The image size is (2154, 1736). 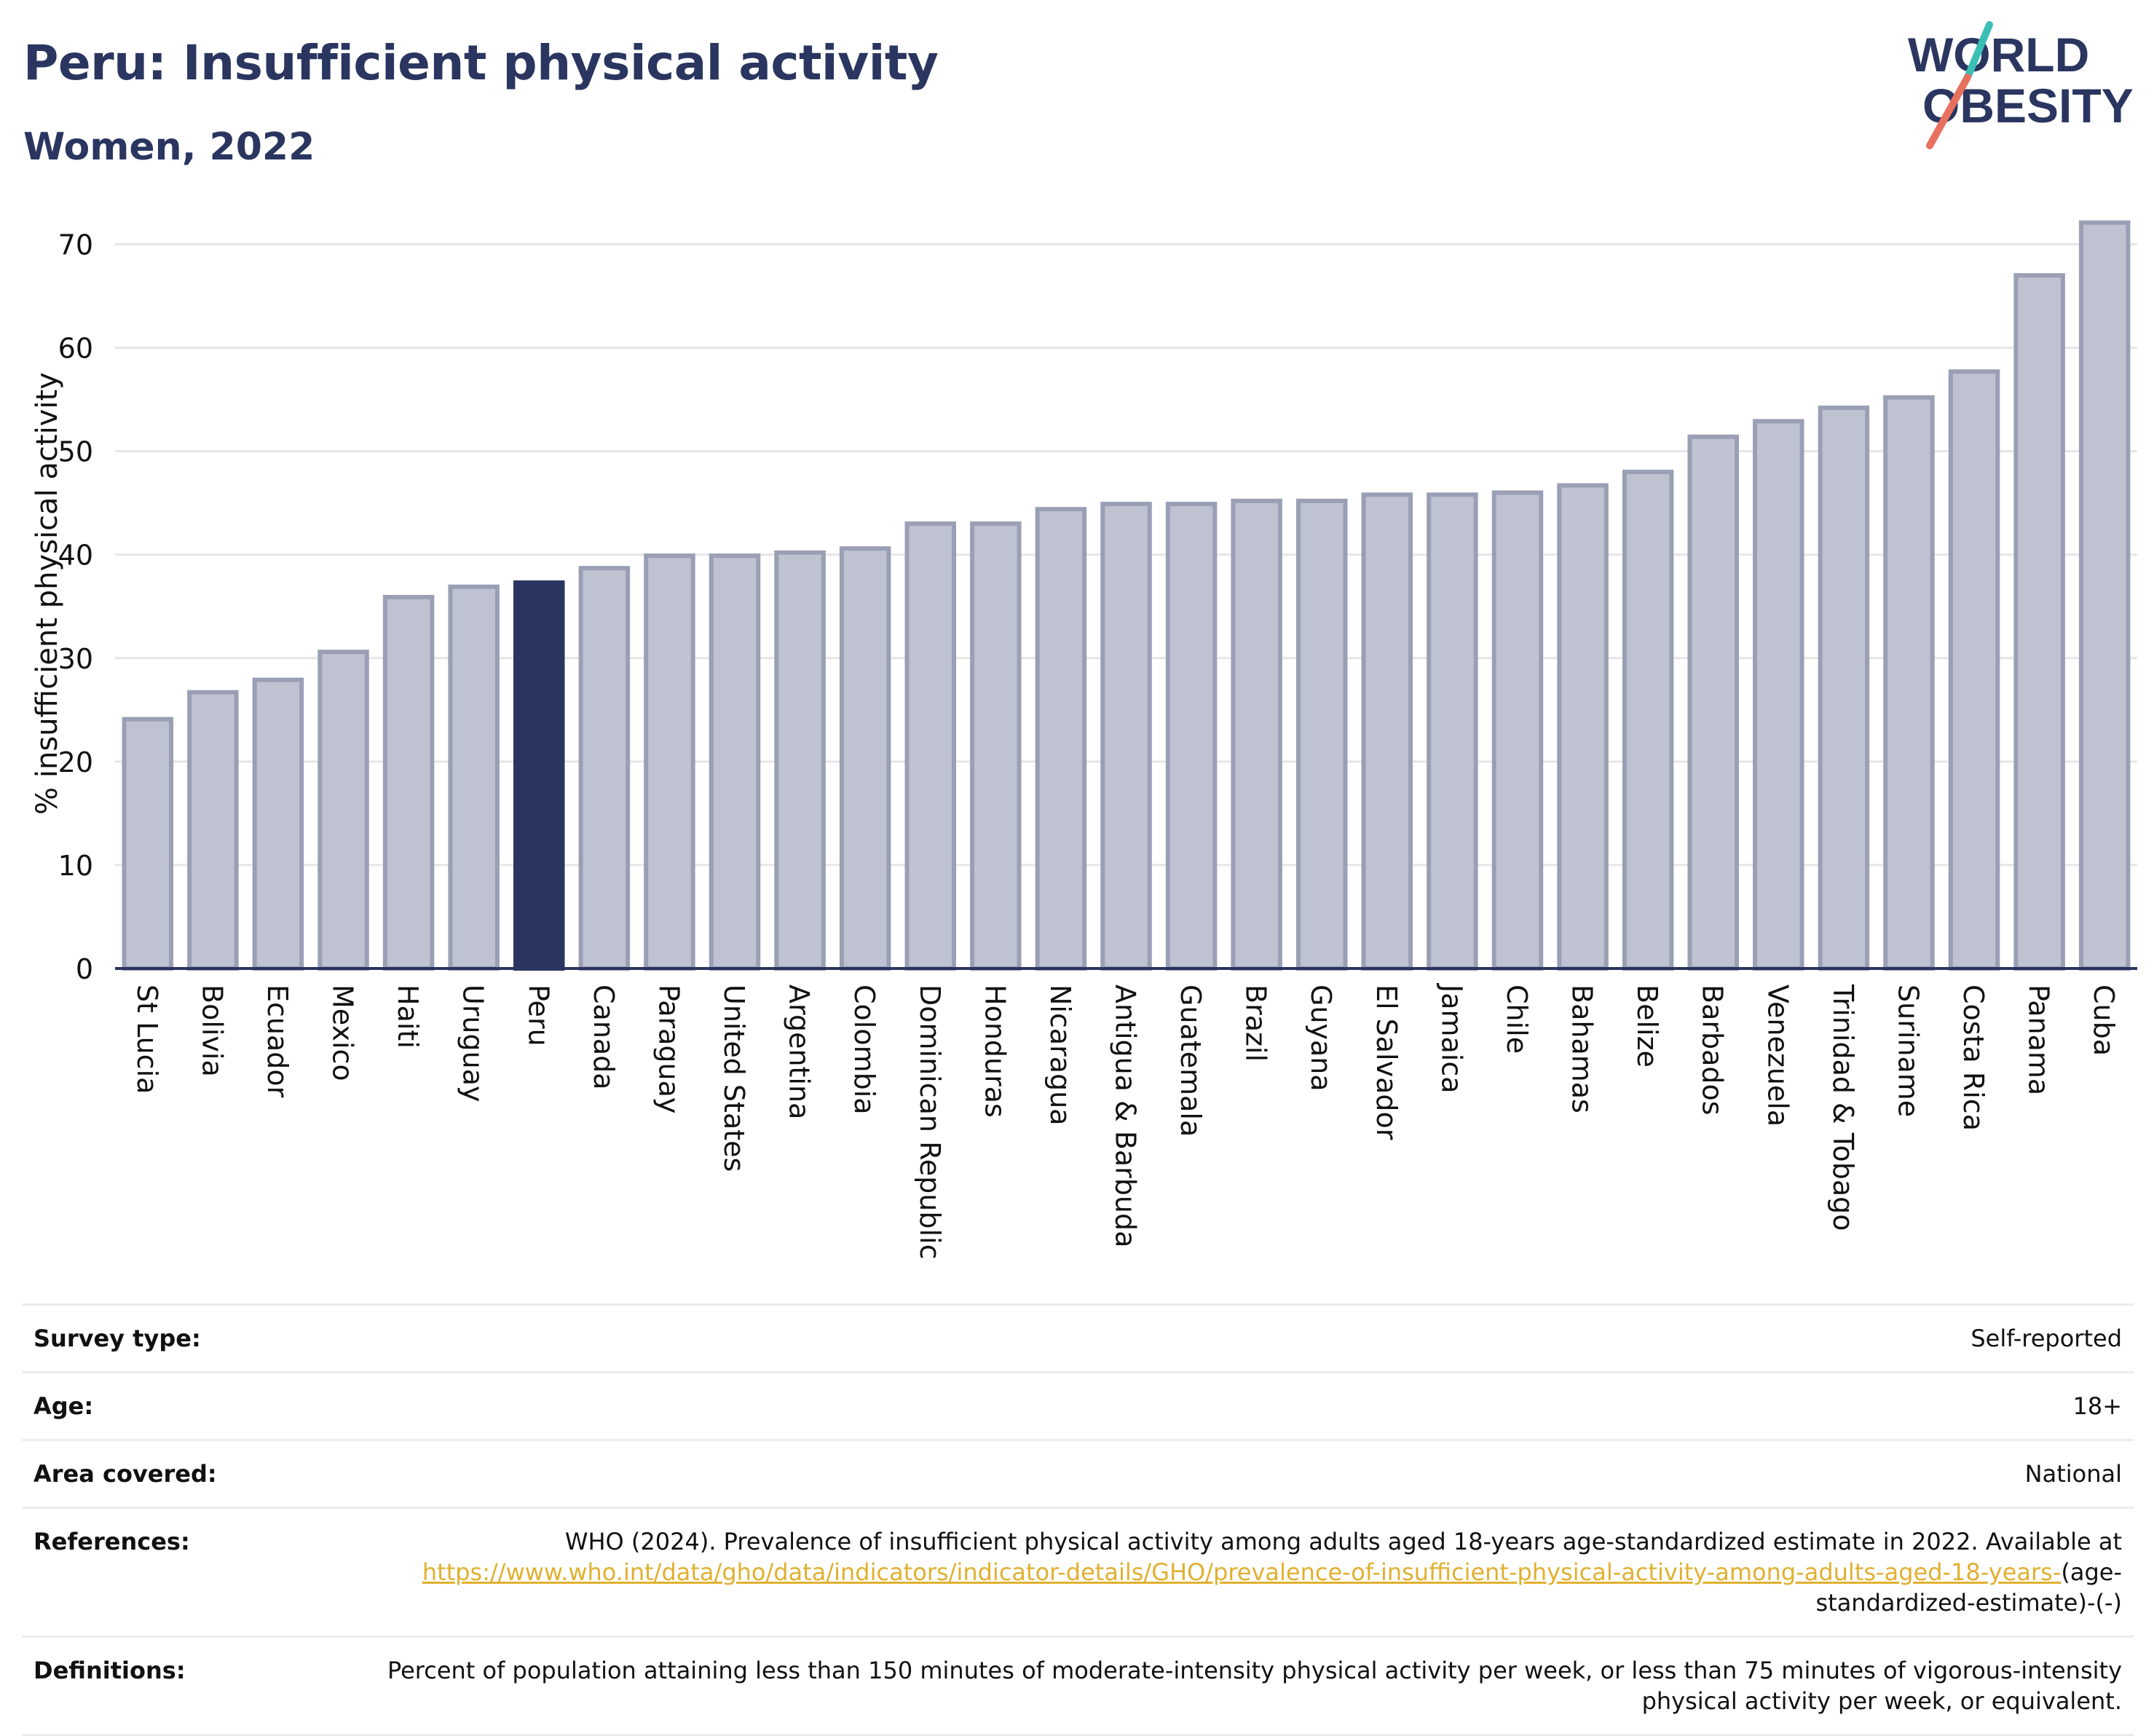 I want to click on x-tick-label: Ecuador, so click(x=277, y=1041).